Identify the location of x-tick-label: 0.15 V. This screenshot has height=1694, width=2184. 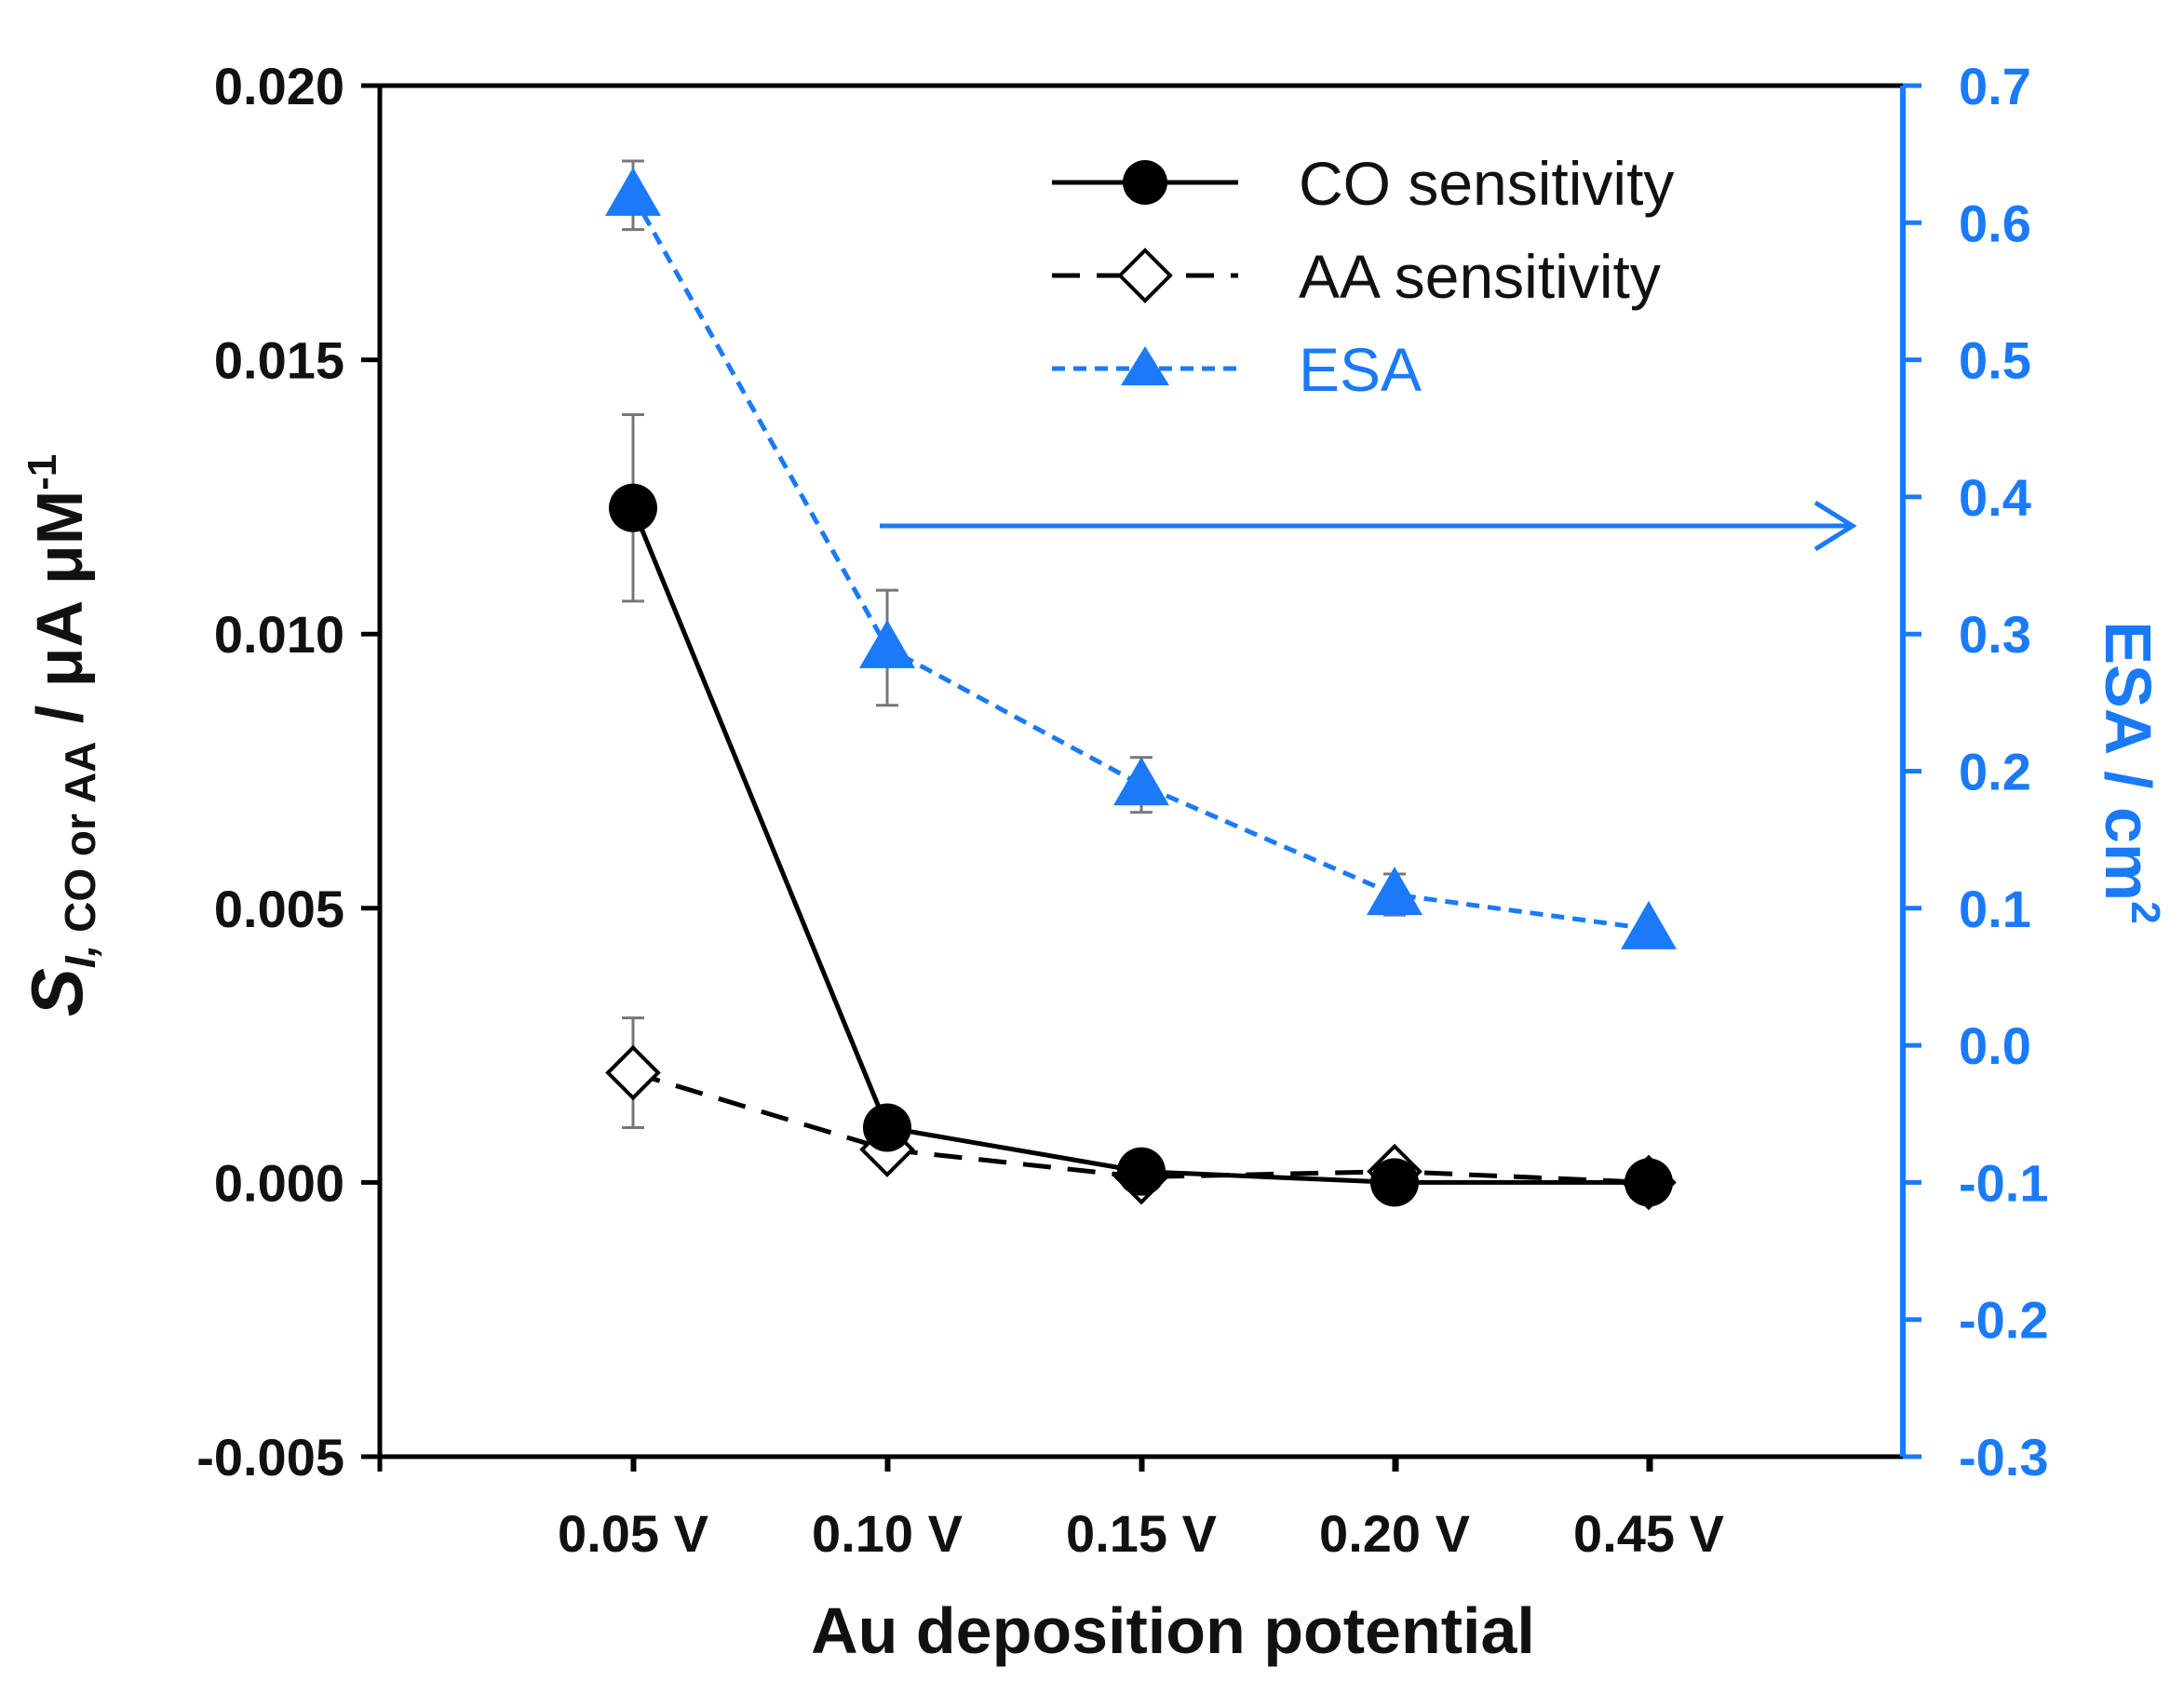
(1141, 1533).